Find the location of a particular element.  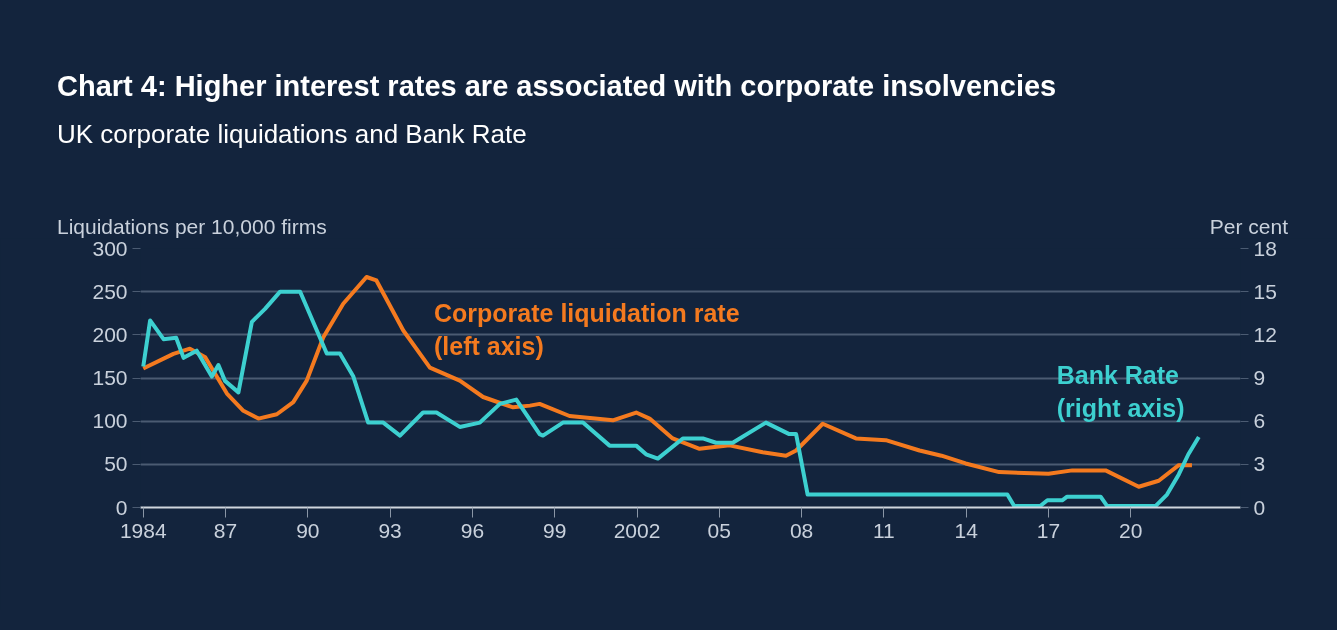

x-tick-label: 08 is located at coordinates (801, 530).